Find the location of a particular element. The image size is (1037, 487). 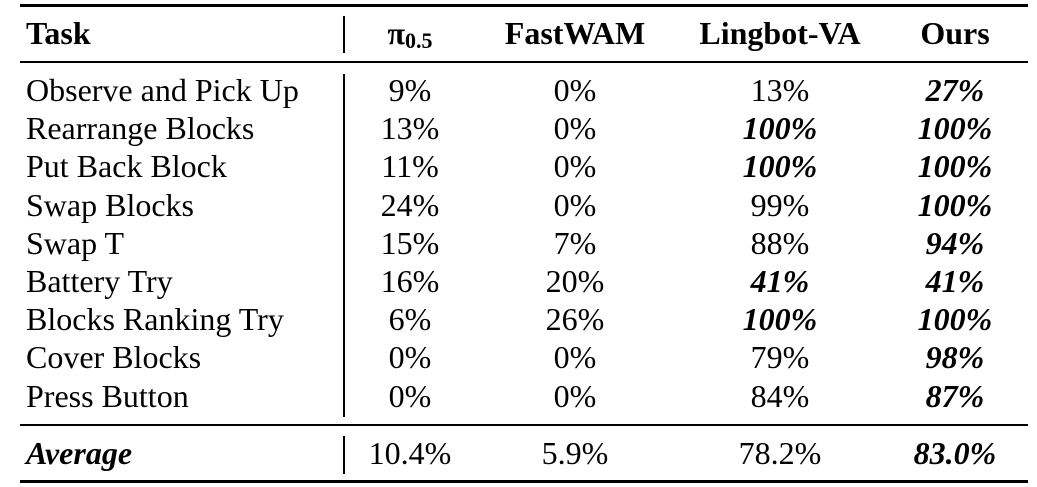

cell-fastwam: 20% is located at coordinates (575, 281).